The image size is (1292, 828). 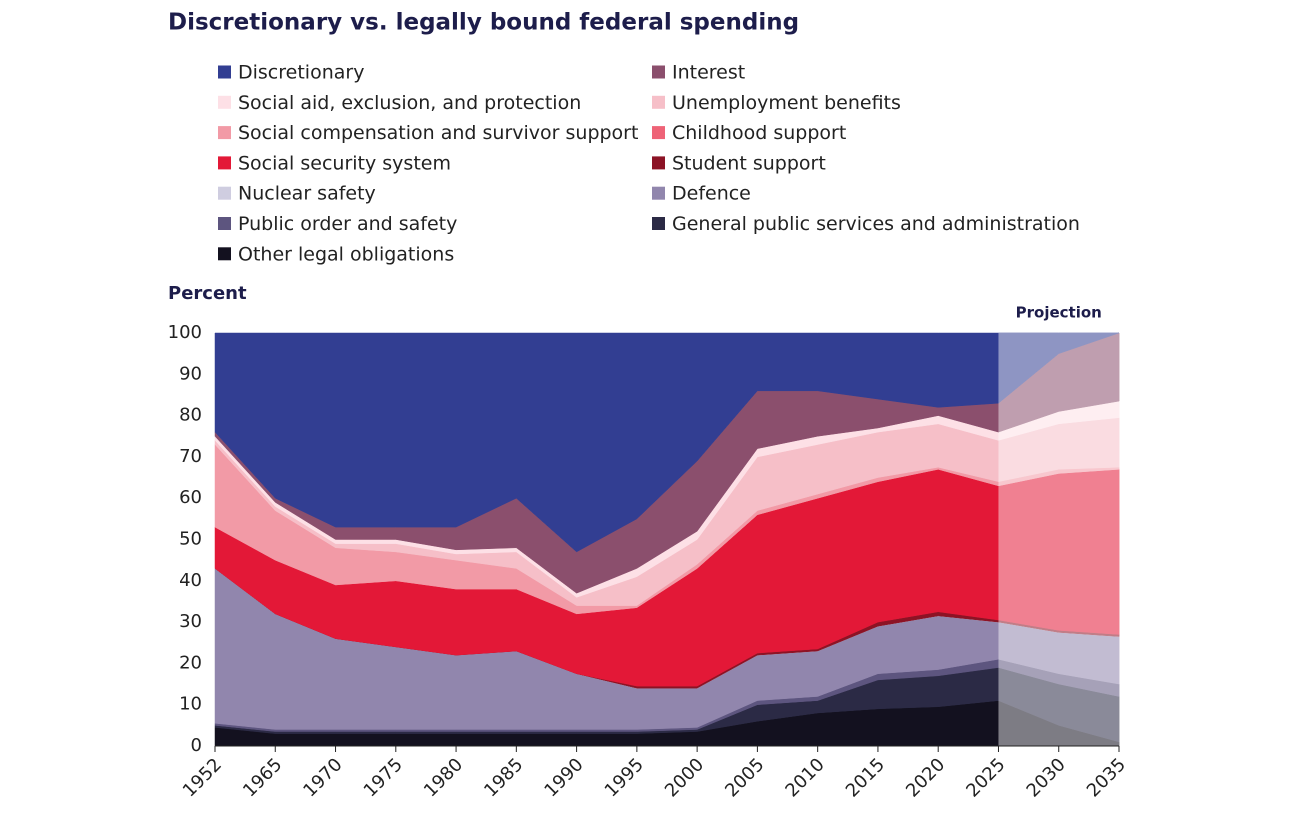 What do you see at coordinates (383, 777) in the screenshot?
I see `x-tick-label: 1975` at bounding box center [383, 777].